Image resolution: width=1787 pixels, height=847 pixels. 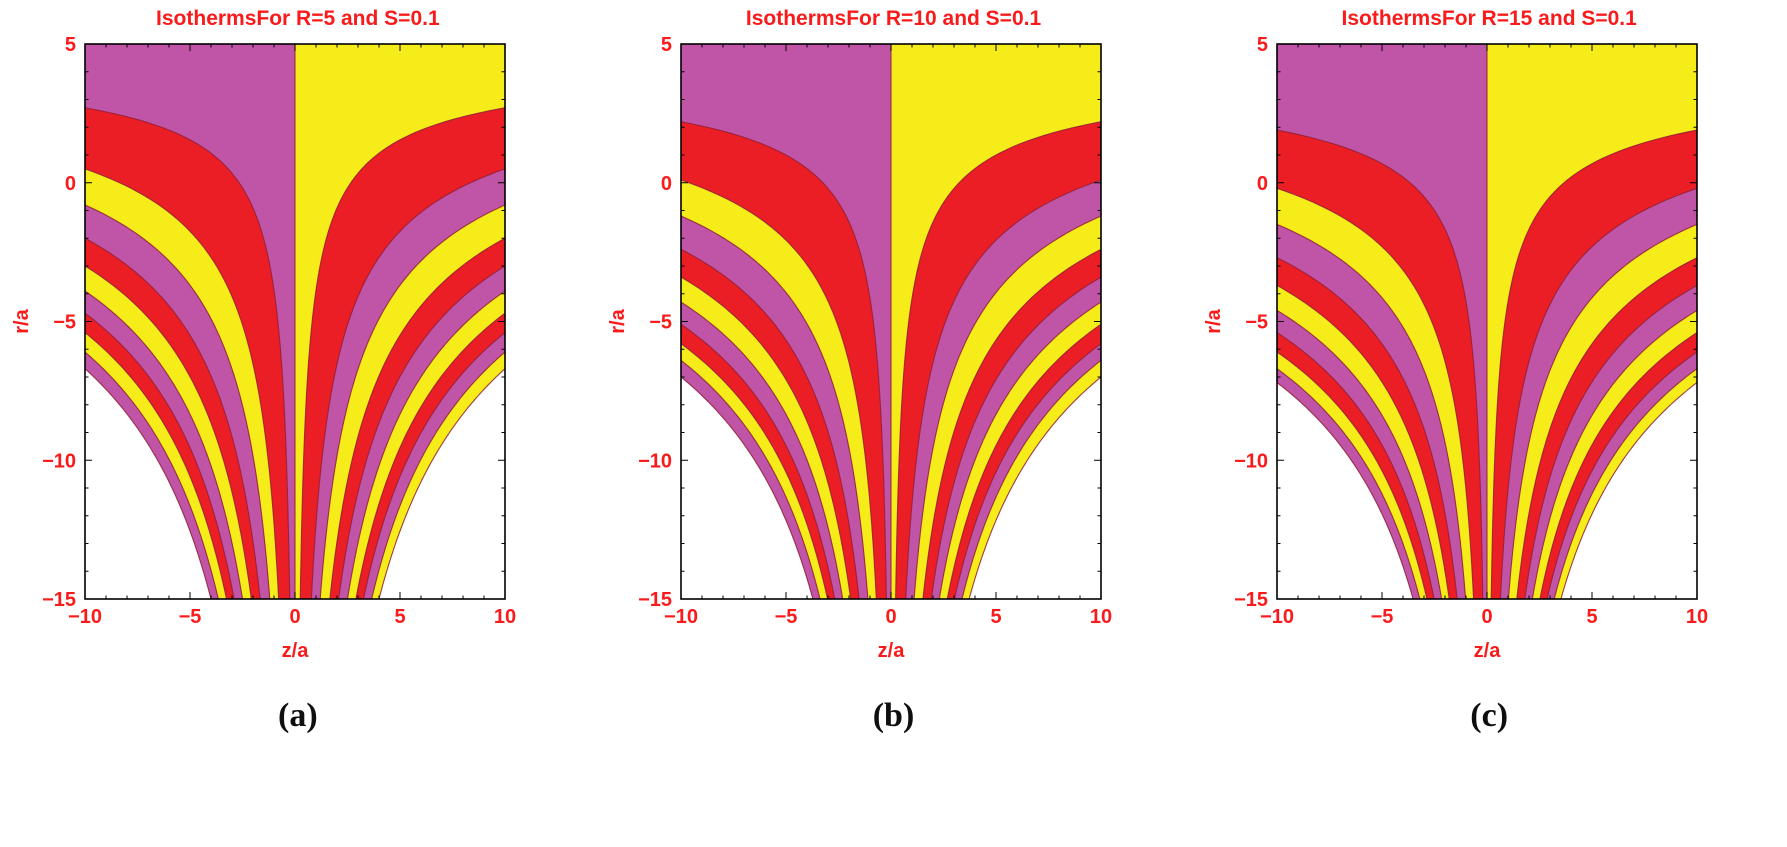 I want to click on plot-title: IsothermsFor R=10 and S=0.1, so click(x=893, y=18).